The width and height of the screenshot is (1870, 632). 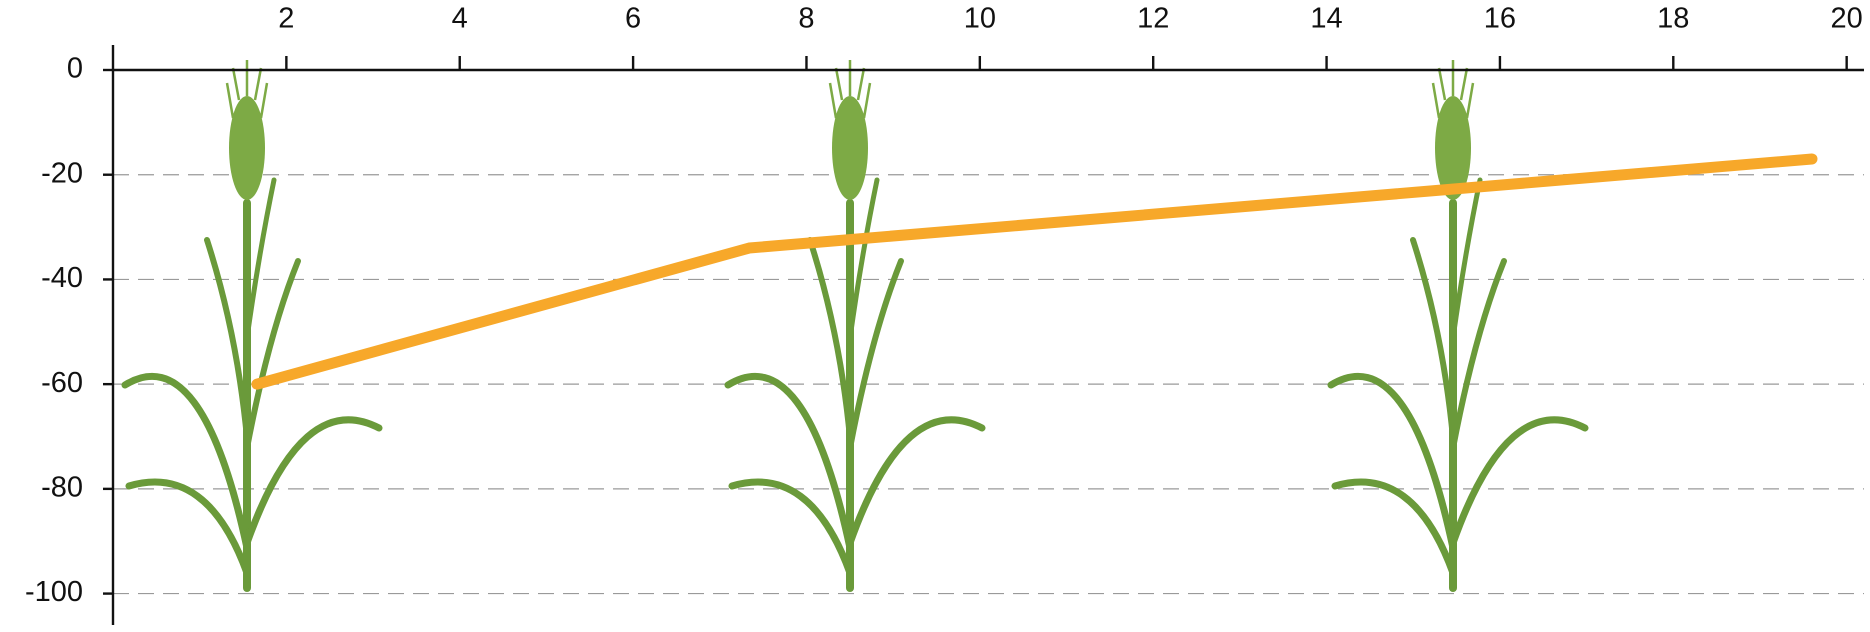 I want to click on x-tick-label: 18, so click(x=1673, y=19).